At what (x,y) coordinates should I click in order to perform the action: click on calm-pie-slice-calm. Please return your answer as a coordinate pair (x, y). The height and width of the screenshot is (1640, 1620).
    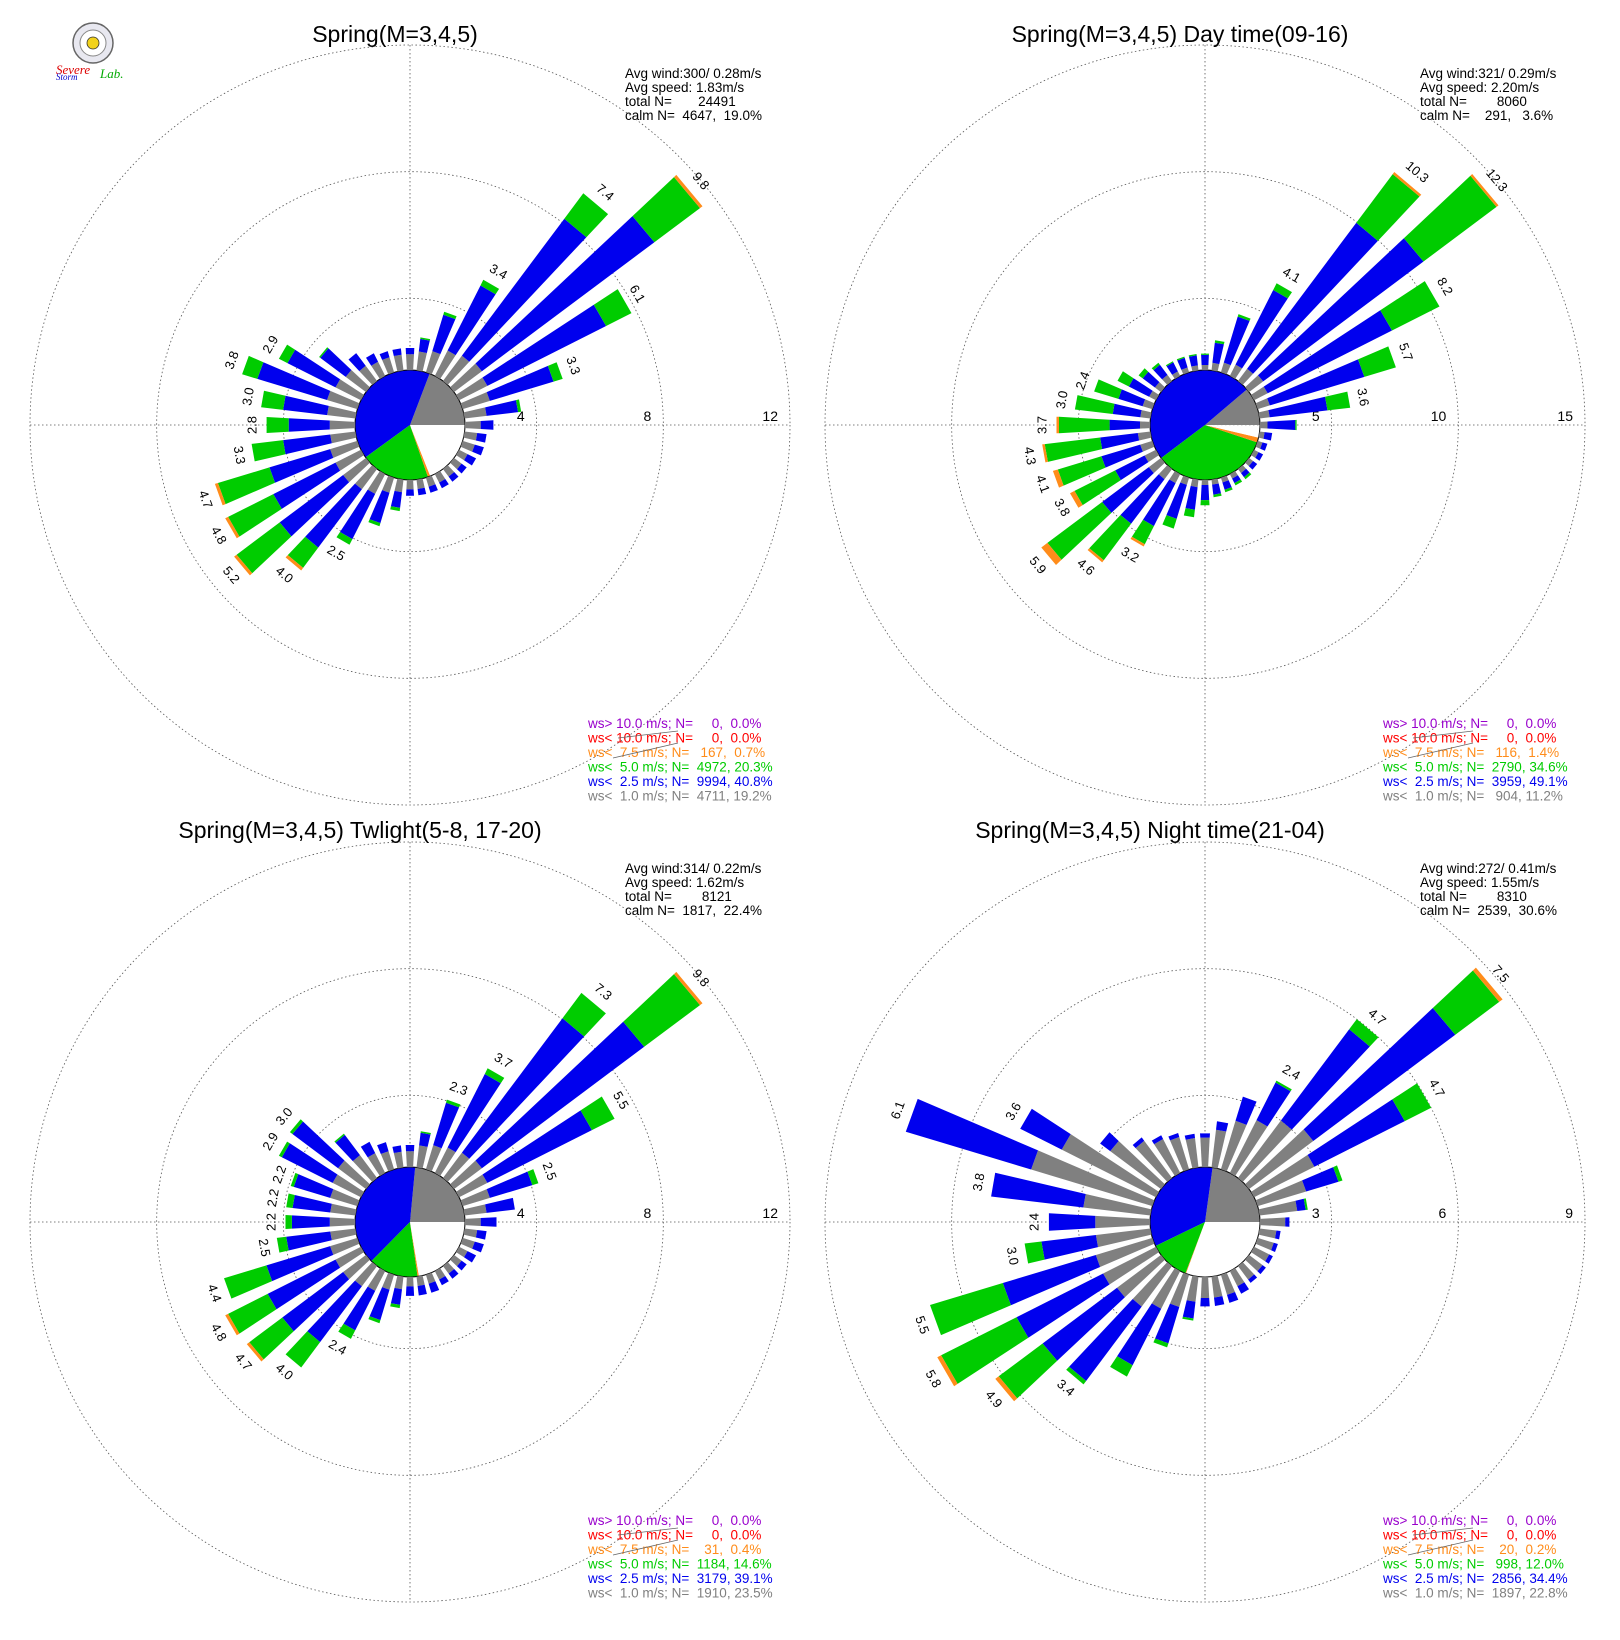
    Looking at the image, I should click on (1223, 1249).